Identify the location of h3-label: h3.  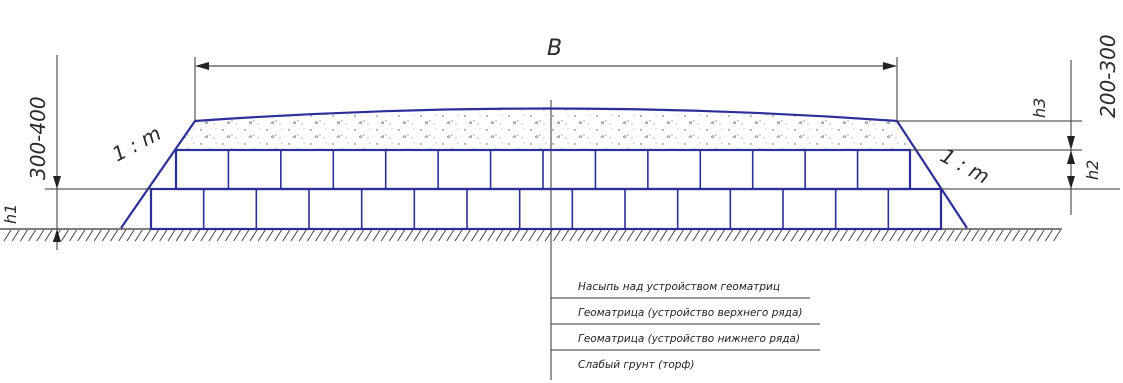
(1039, 108).